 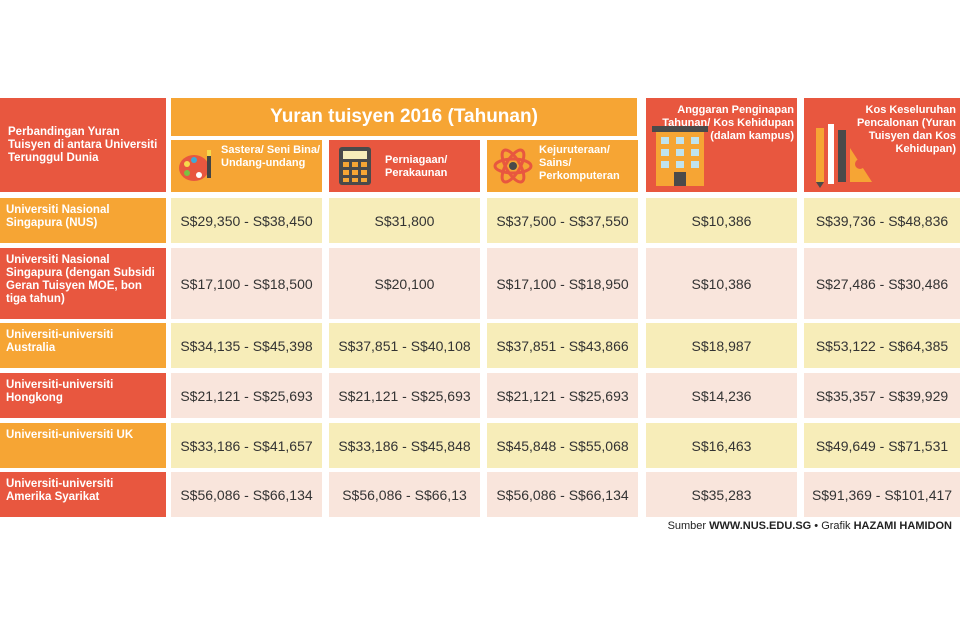 I want to click on table-cell-business: S$56,086 - S$66,13, so click(x=404, y=494).